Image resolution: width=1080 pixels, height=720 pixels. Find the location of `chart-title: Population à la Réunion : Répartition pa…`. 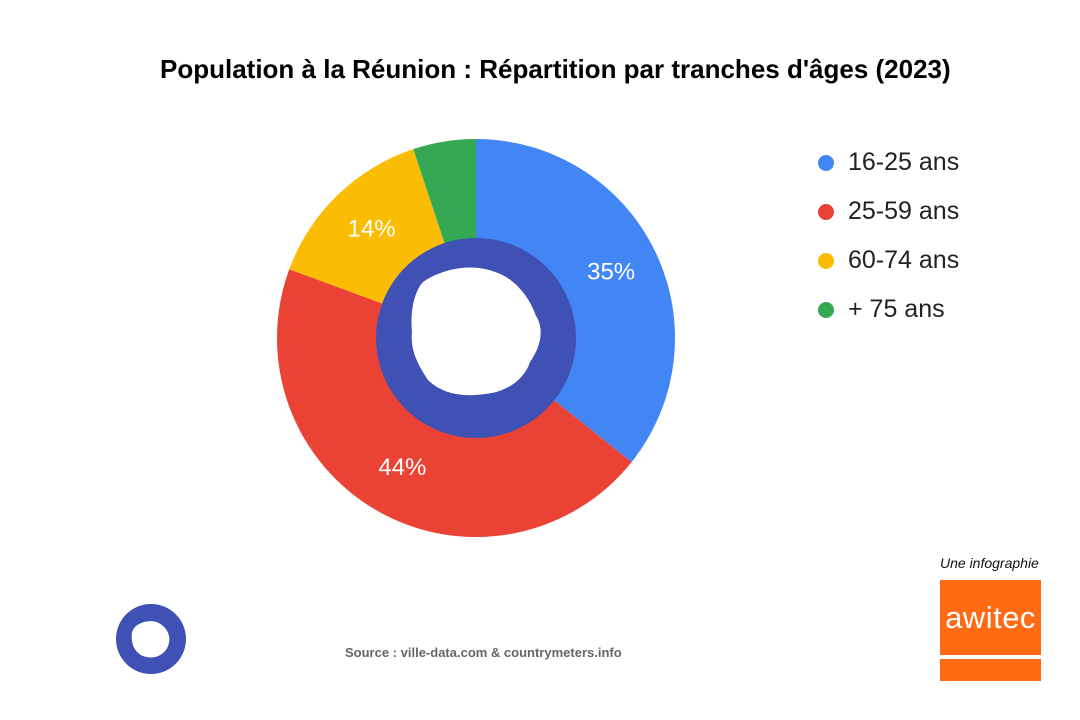

chart-title: Population à la Réunion : Répartition pa… is located at coordinates (555, 69).